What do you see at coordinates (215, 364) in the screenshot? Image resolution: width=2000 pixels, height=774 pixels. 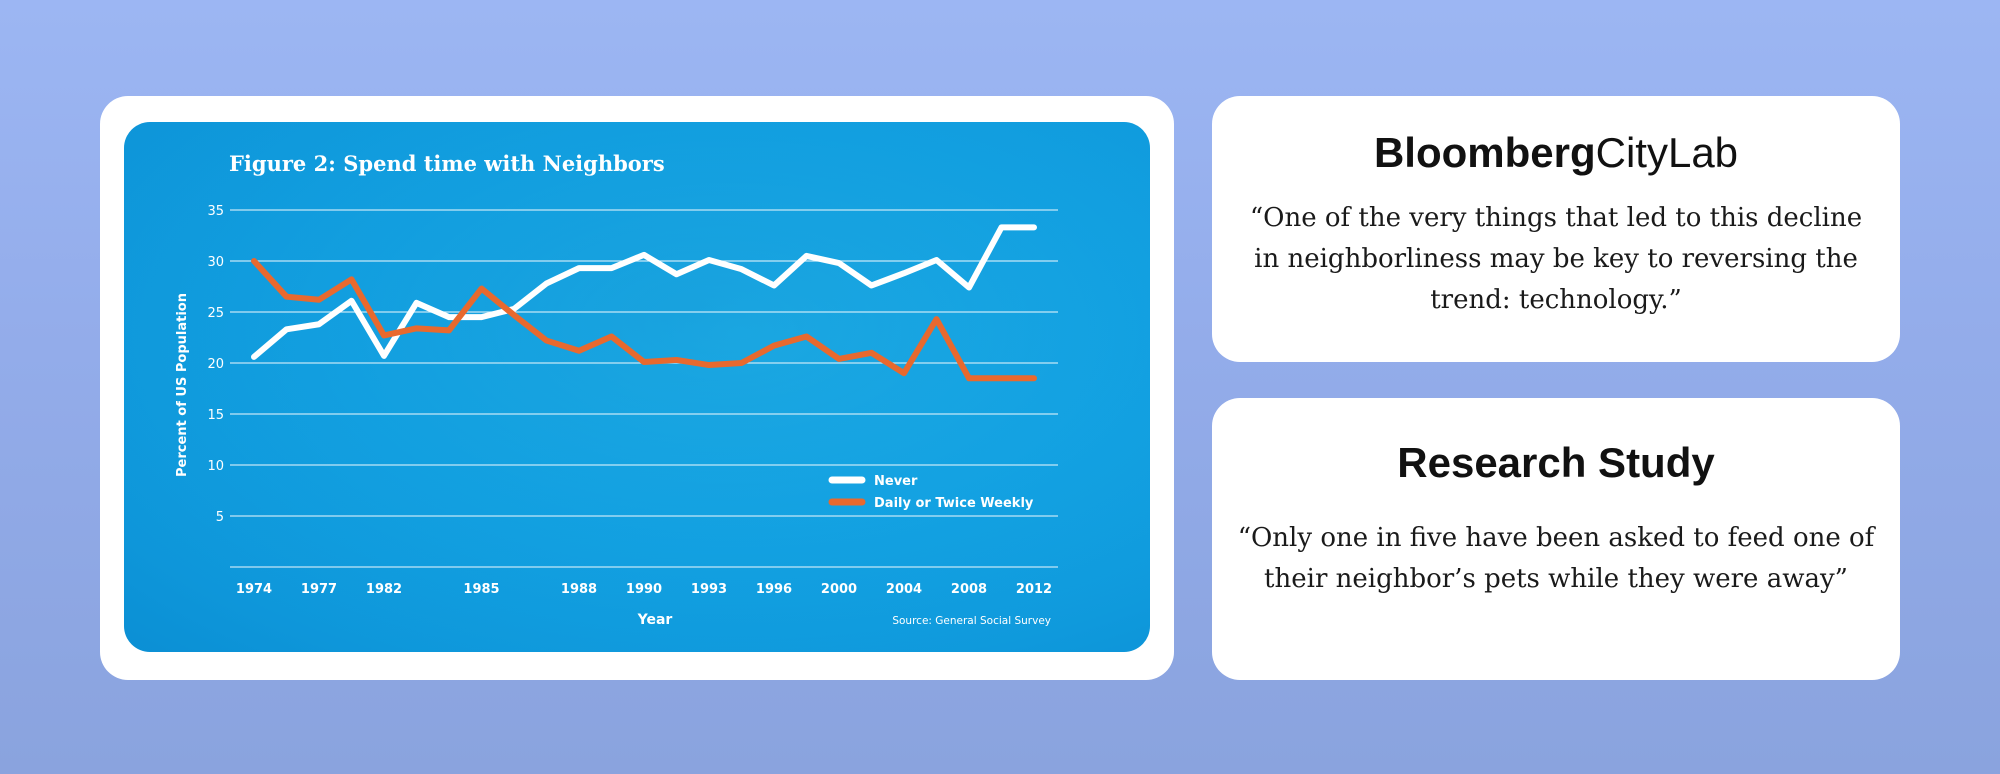 I see `y-tick-label: 20` at bounding box center [215, 364].